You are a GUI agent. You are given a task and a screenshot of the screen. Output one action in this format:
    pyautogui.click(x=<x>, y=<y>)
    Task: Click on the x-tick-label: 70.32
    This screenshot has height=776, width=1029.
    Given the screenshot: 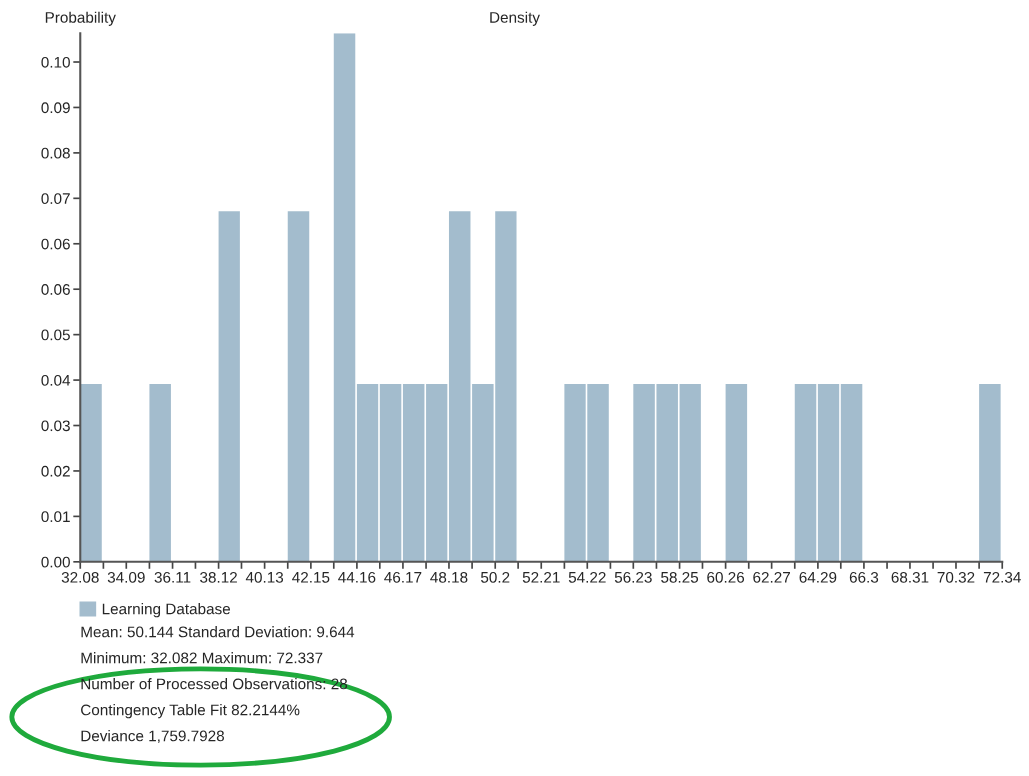 What is the action you would take?
    pyautogui.click(x=956, y=577)
    